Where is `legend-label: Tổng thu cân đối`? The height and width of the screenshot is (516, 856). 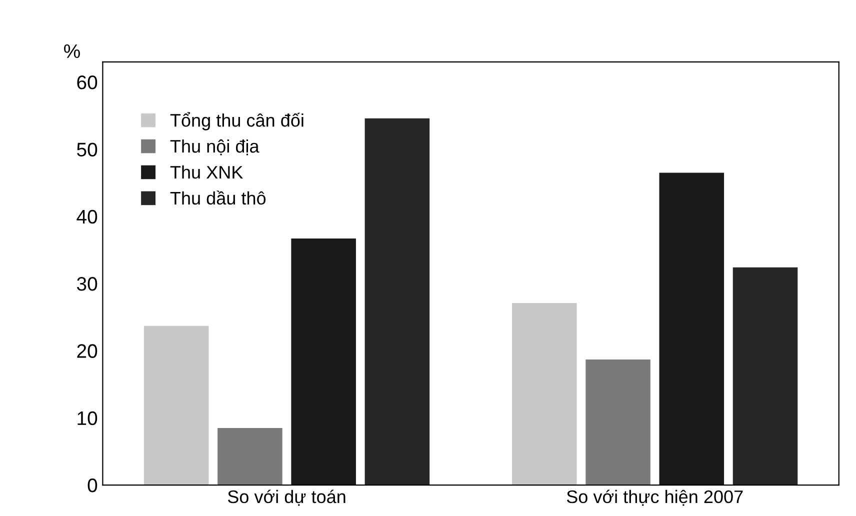
legend-label: Tổng thu cân đối is located at coordinates (237, 121).